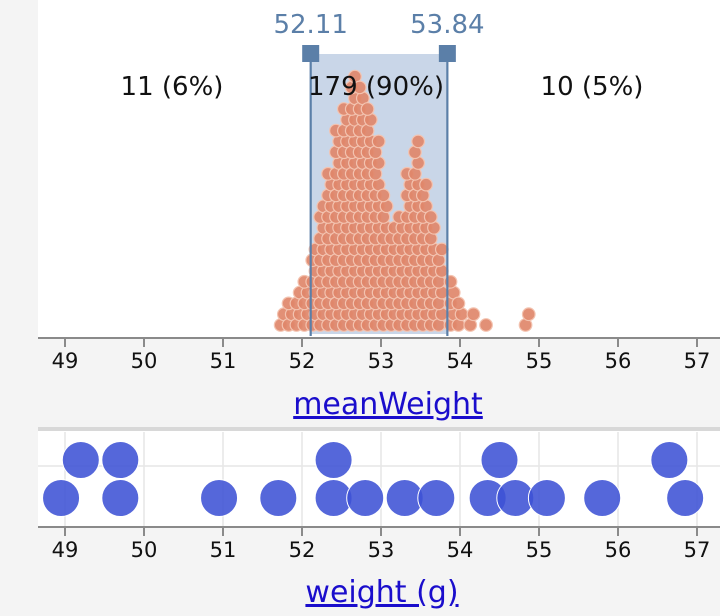  I want to click on sampling-axis-band, so click(379, 382).